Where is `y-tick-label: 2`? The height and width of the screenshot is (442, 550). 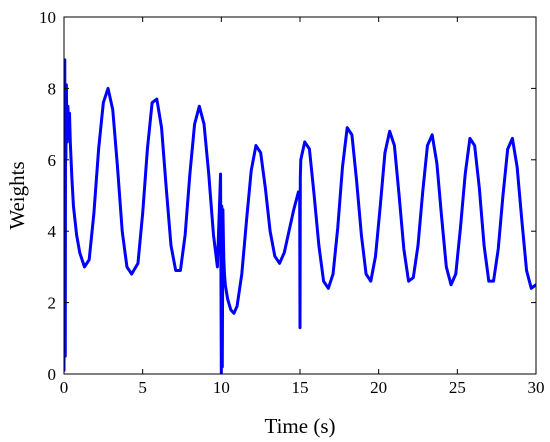
y-tick-label: 2 is located at coordinates (52, 303).